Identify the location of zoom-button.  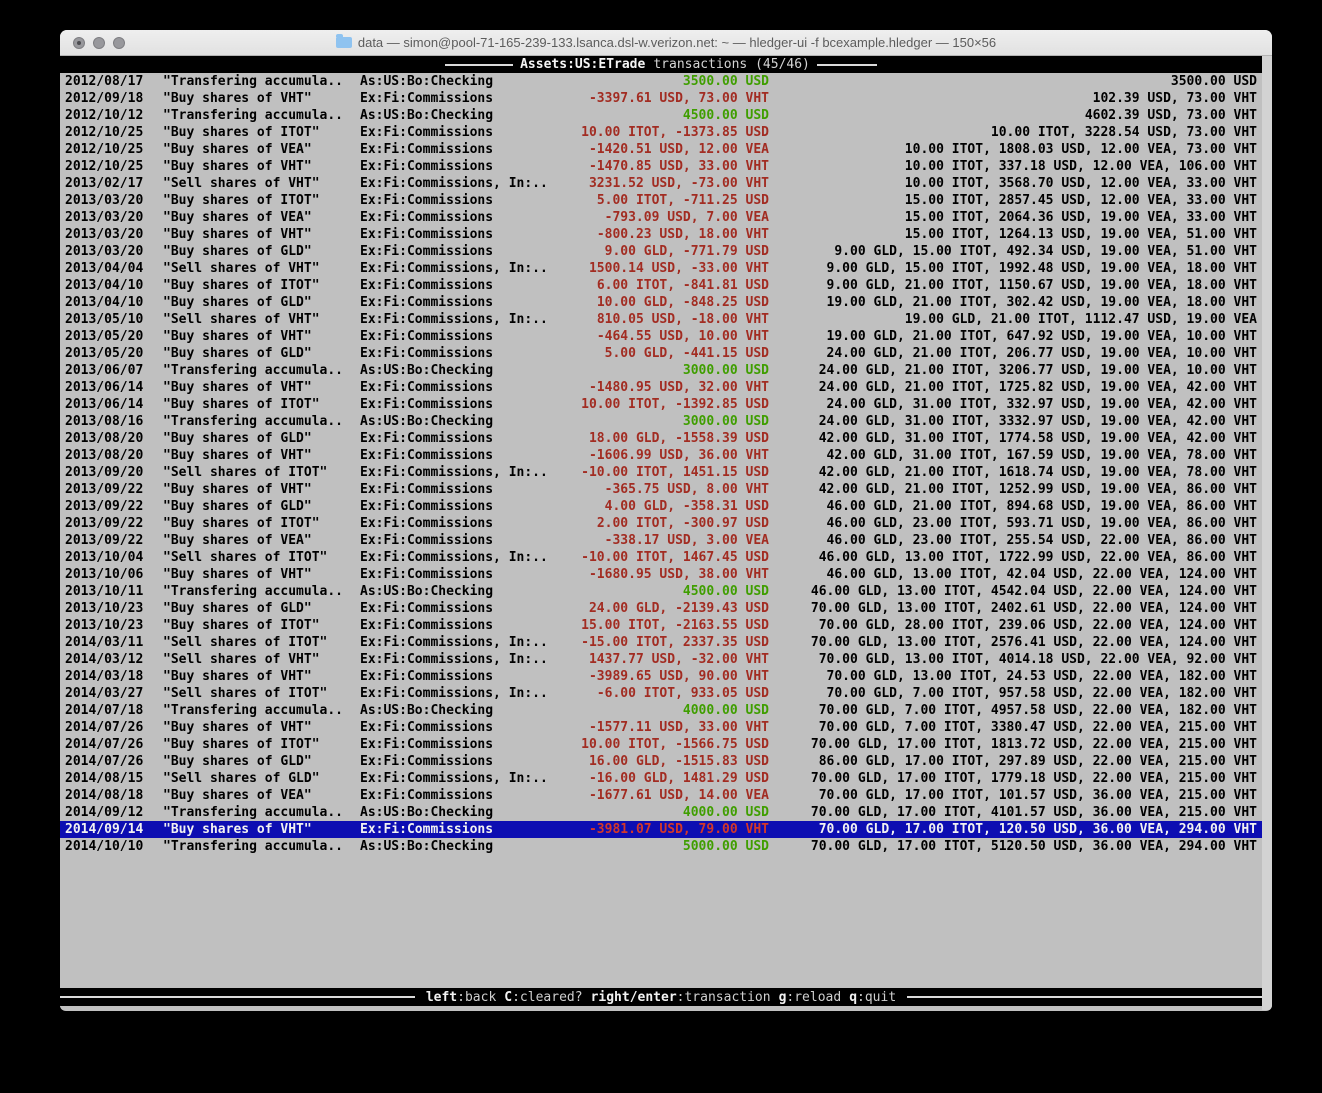
(119, 42).